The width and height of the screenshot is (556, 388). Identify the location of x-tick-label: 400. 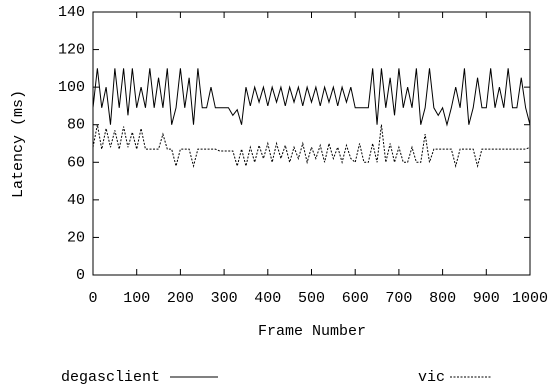
(267, 298).